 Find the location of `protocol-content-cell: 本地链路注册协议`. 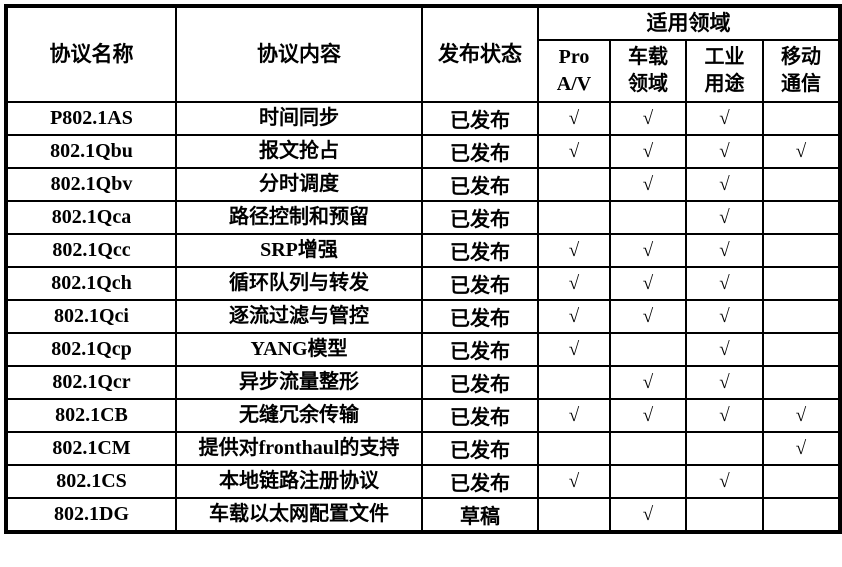

protocol-content-cell: 本地链路注册协议 is located at coordinates (299, 482).